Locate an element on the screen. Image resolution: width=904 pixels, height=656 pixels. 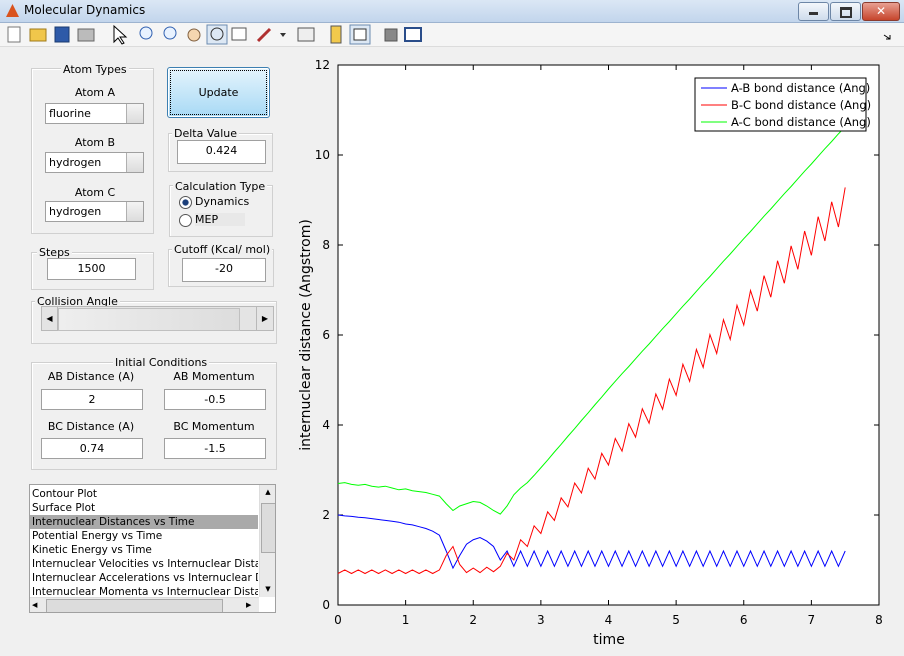
x-tick-label: 4 is located at coordinates (609, 620).